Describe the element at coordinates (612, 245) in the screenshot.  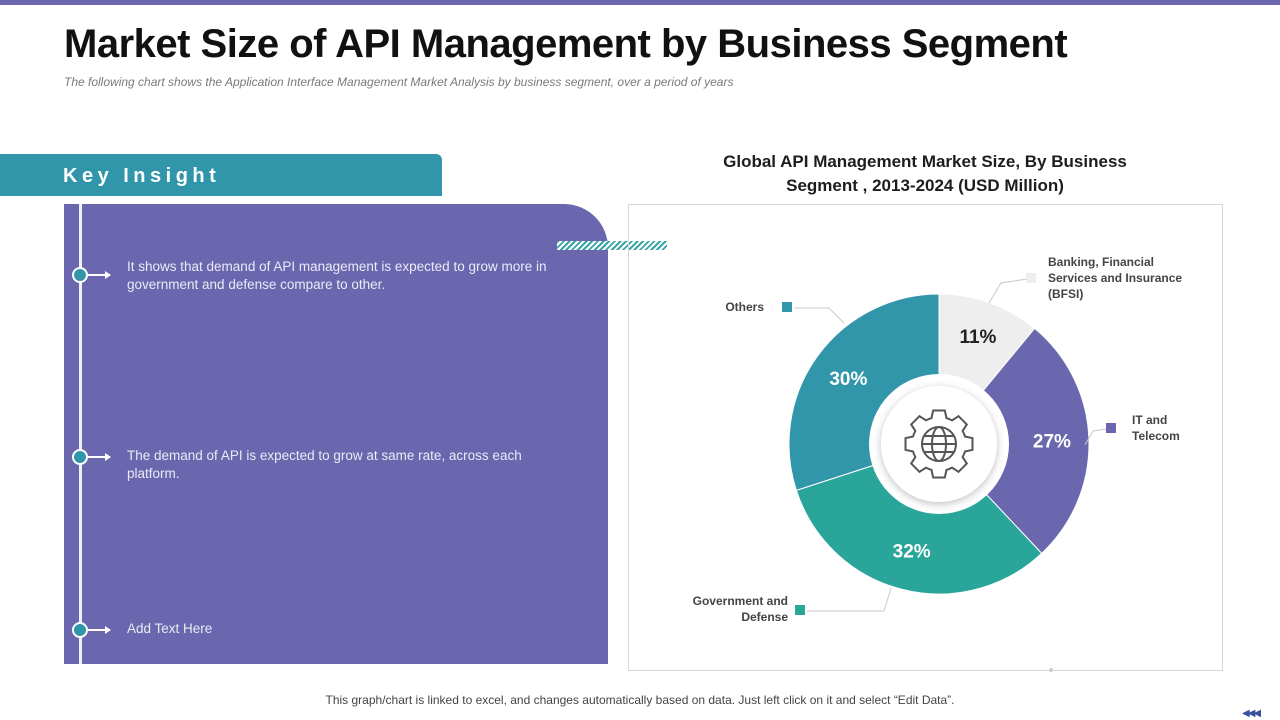
I see `decorative-hatch` at that location.